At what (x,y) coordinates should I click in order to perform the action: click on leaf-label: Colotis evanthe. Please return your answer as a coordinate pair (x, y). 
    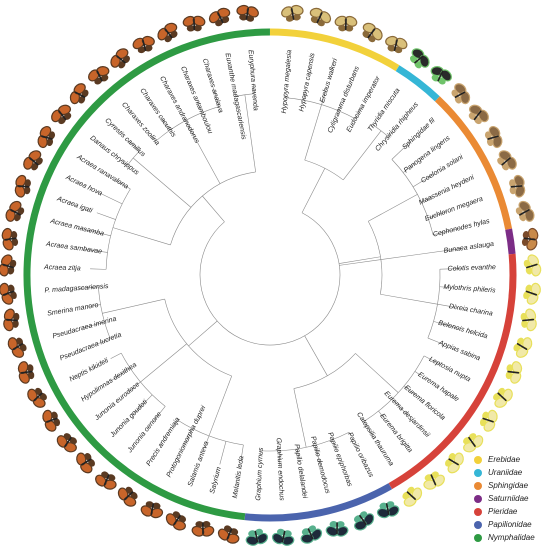
    Looking at the image, I should click on (472, 268).